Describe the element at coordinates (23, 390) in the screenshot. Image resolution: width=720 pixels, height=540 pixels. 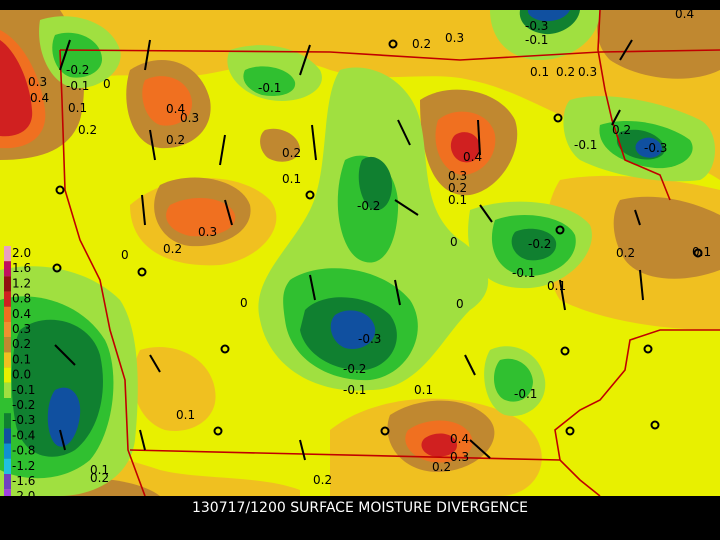
I see `legend-label: -0.1` at that location.